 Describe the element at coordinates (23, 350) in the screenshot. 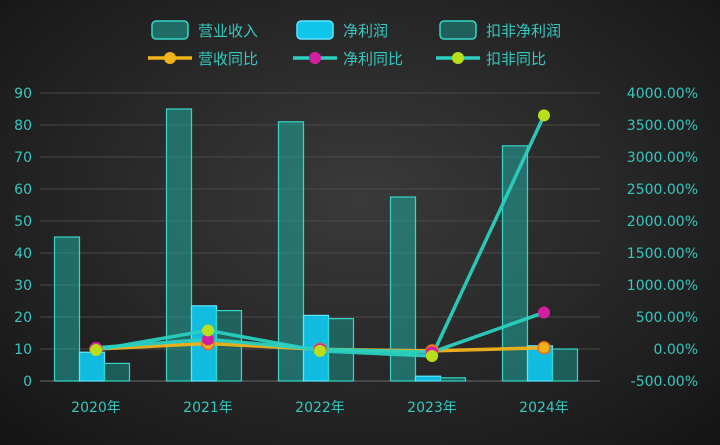

I see `y-tick-label-left: 10` at that location.